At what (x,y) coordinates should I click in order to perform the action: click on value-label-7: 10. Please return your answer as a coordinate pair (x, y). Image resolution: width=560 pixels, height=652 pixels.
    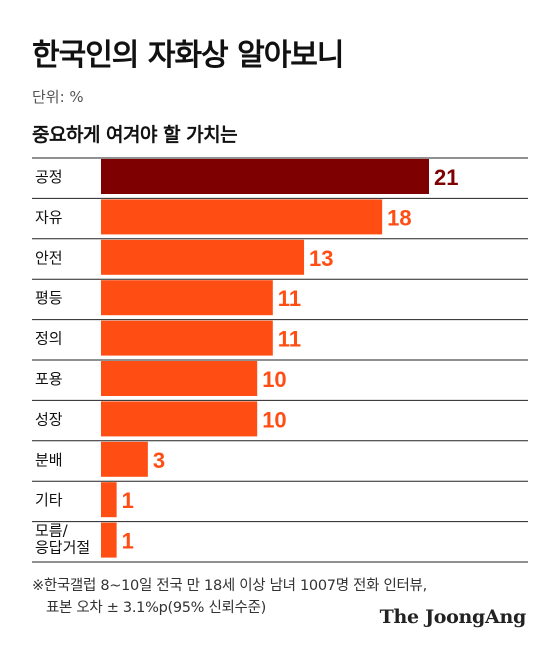
    Looking at the image, I should click on (274, 419).